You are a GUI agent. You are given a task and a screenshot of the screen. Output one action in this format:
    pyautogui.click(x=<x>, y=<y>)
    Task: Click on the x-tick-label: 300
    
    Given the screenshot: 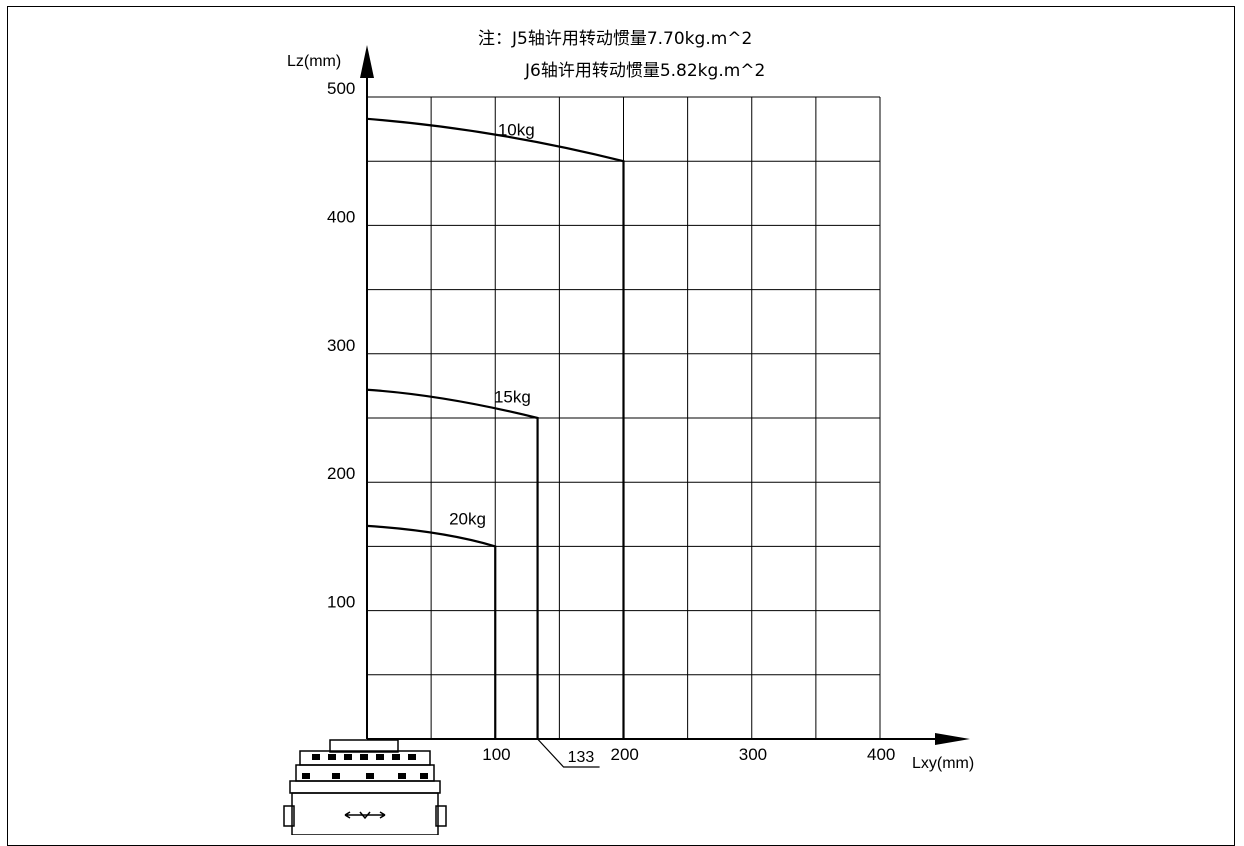 What is the action you would take?
    pyautogui.click(x=753, y=754)
    